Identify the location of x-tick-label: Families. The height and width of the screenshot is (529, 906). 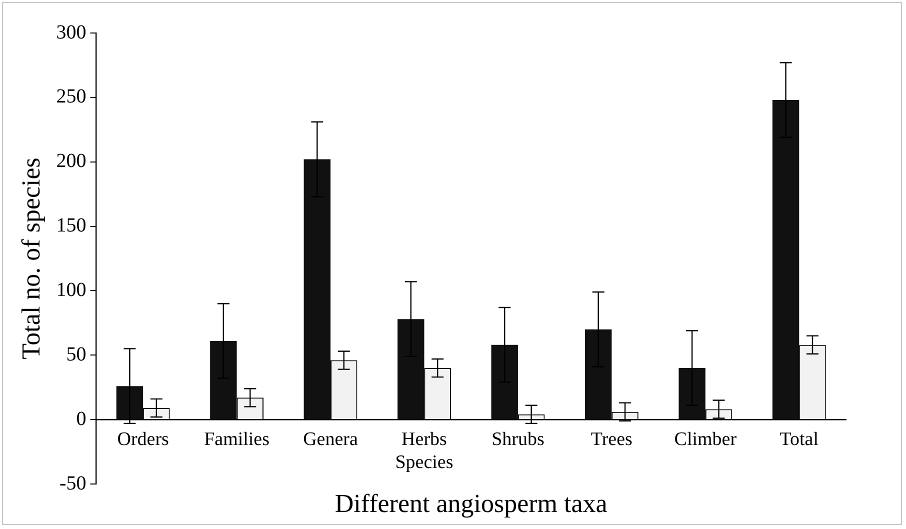
(237, 439).